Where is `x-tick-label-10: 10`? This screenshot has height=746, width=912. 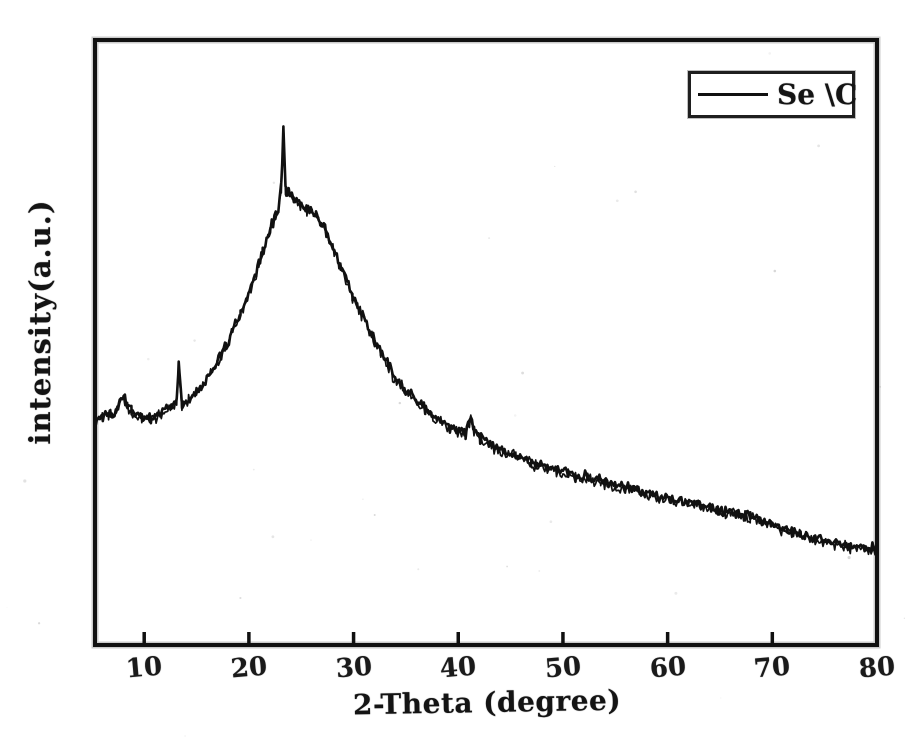
x-tick-label-10: 10 is located at coordinates (144, 668).